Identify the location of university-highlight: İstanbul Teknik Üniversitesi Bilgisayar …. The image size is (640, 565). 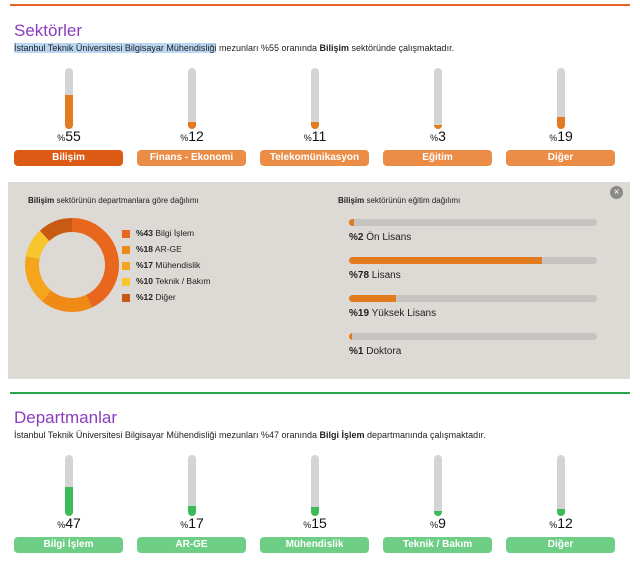
(115, 48).